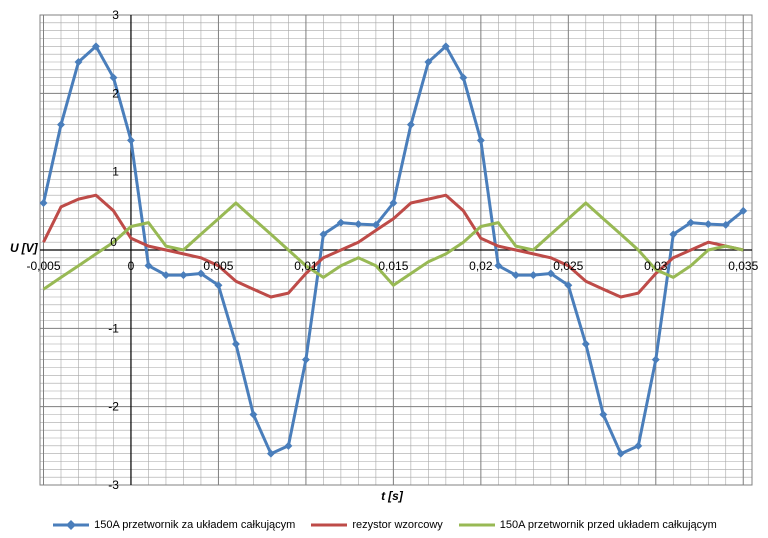  I want to click on legend-item: rezystor wzorcowy, so click(376, 525).